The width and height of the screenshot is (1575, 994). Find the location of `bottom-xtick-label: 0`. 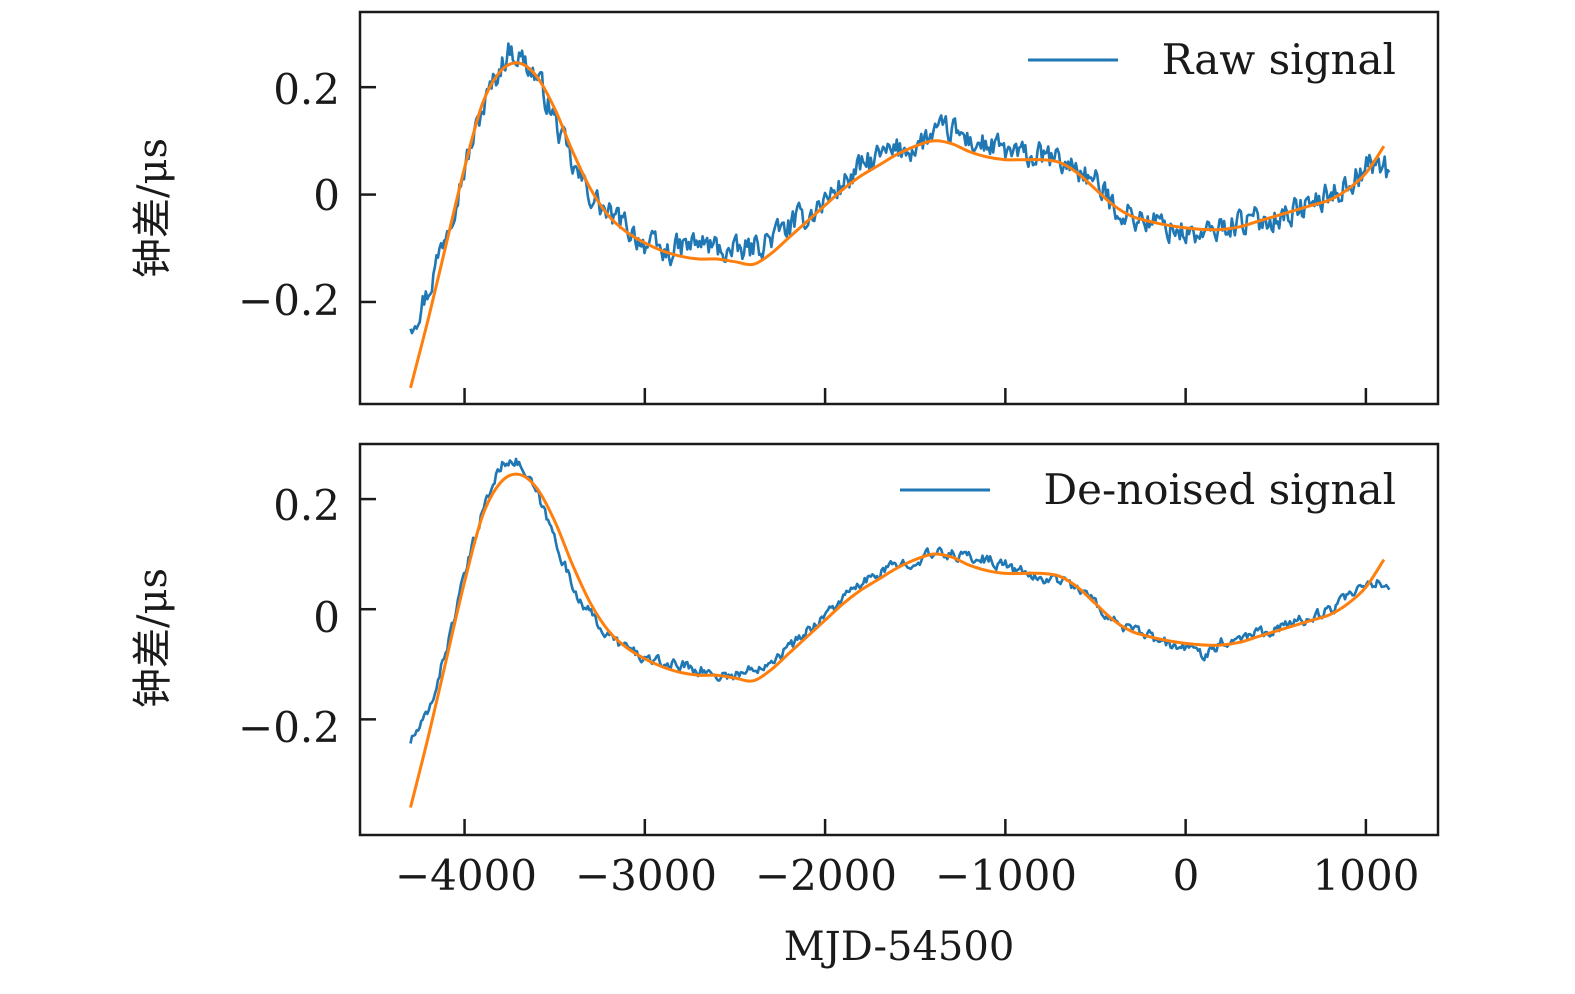

bottom-xtick-label: 0 is located at coordinates (1186, 875).